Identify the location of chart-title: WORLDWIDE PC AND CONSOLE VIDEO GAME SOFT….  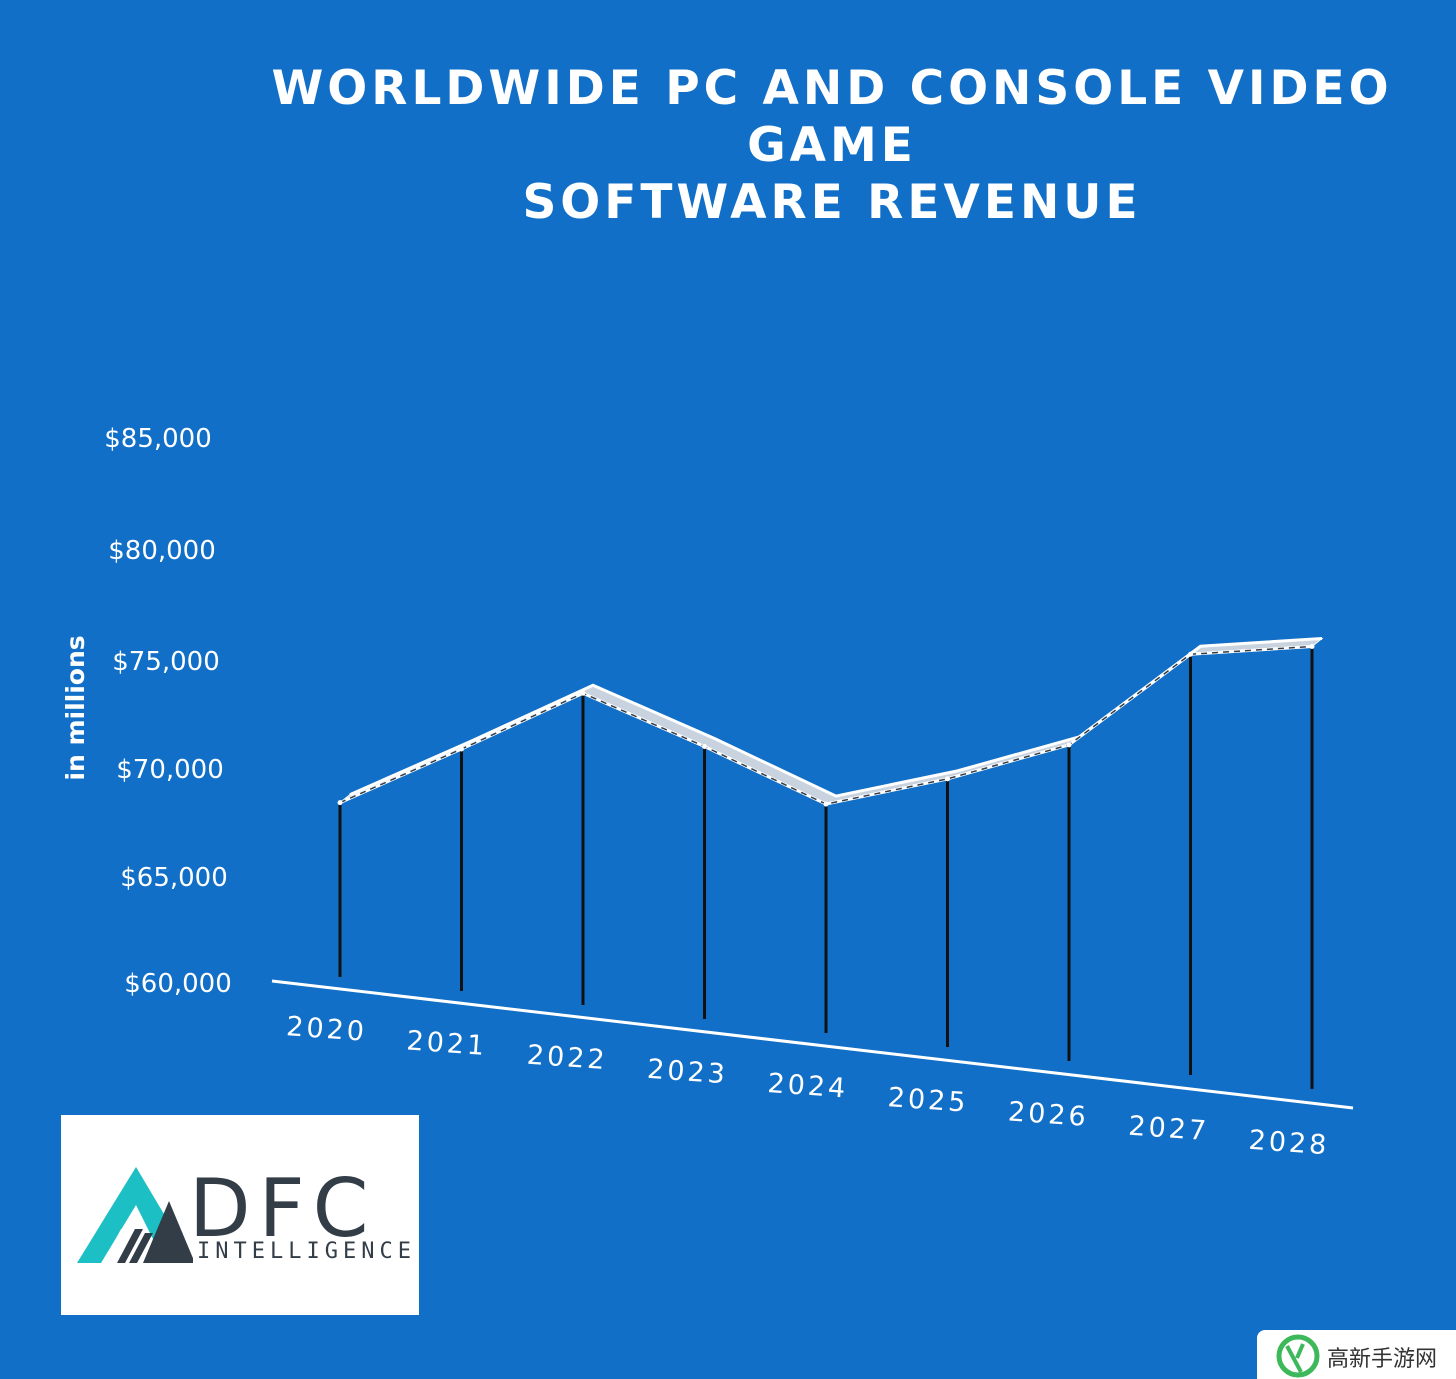
(832, 145).